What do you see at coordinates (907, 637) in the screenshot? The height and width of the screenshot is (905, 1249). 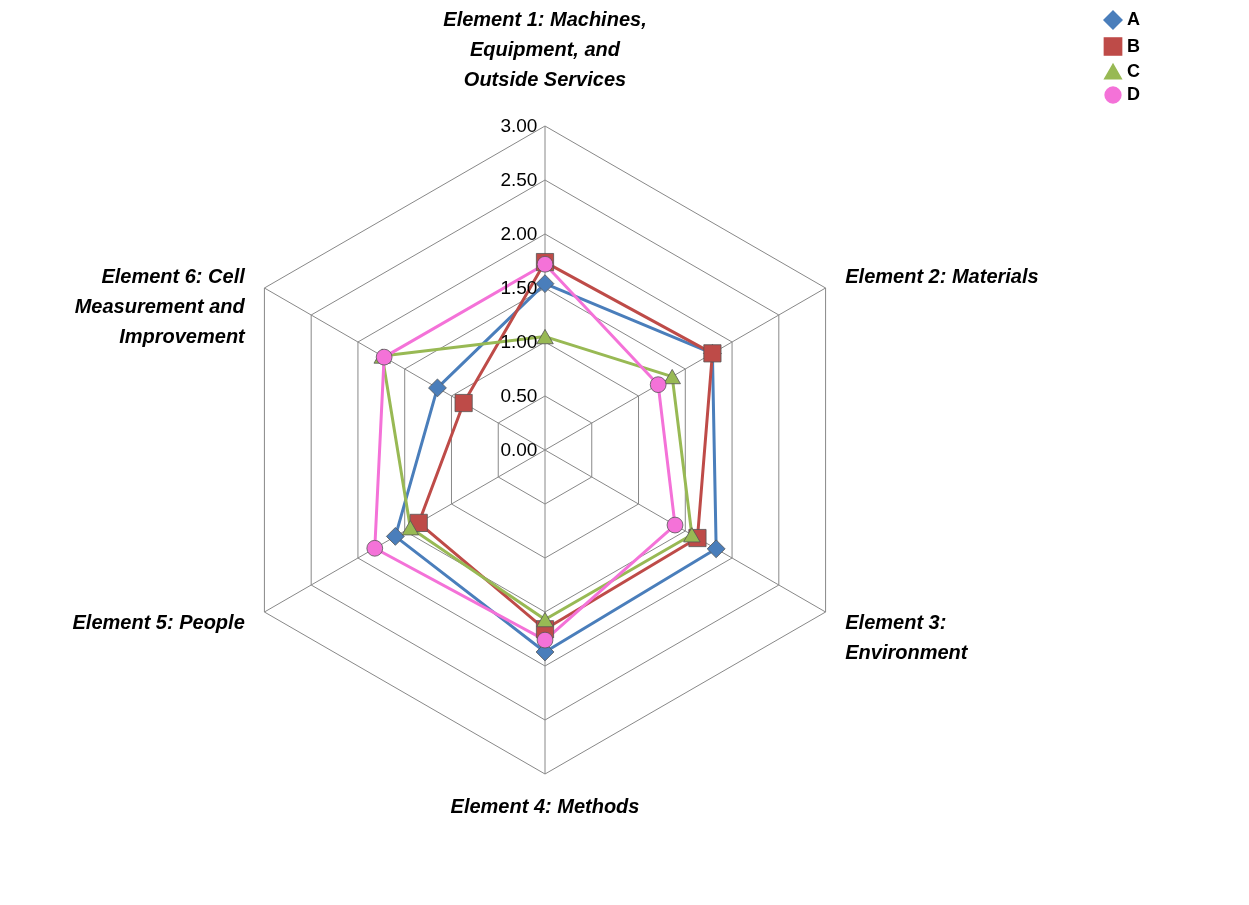 I see `spoke-label: Element 3: Environment` at bounding box center [907, 637].